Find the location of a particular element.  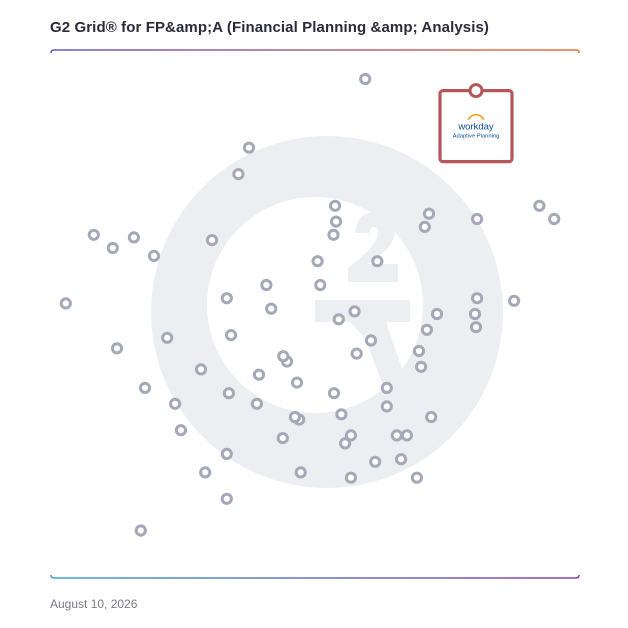

report-date: August 10, 2026 is located at coordinates (94, 604).